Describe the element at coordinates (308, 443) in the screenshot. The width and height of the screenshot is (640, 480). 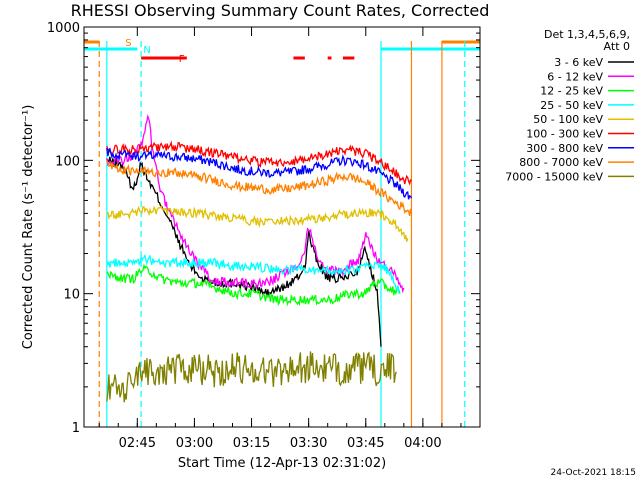
I see `x-tick-label: 03:30` at that location.